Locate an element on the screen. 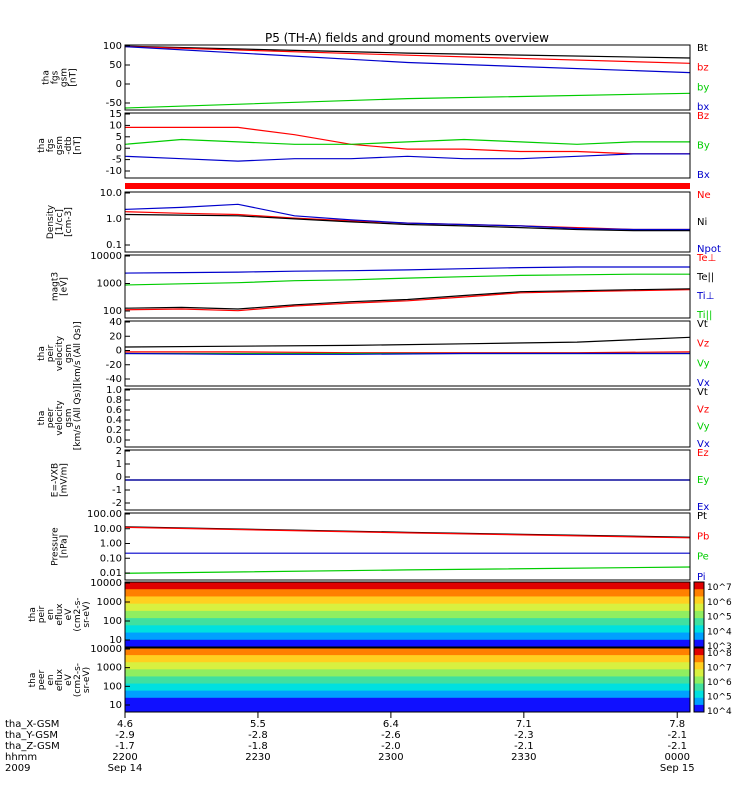 This screenshot has height=804, width=750. legend-label: bz is located at coordinates (703, 68).